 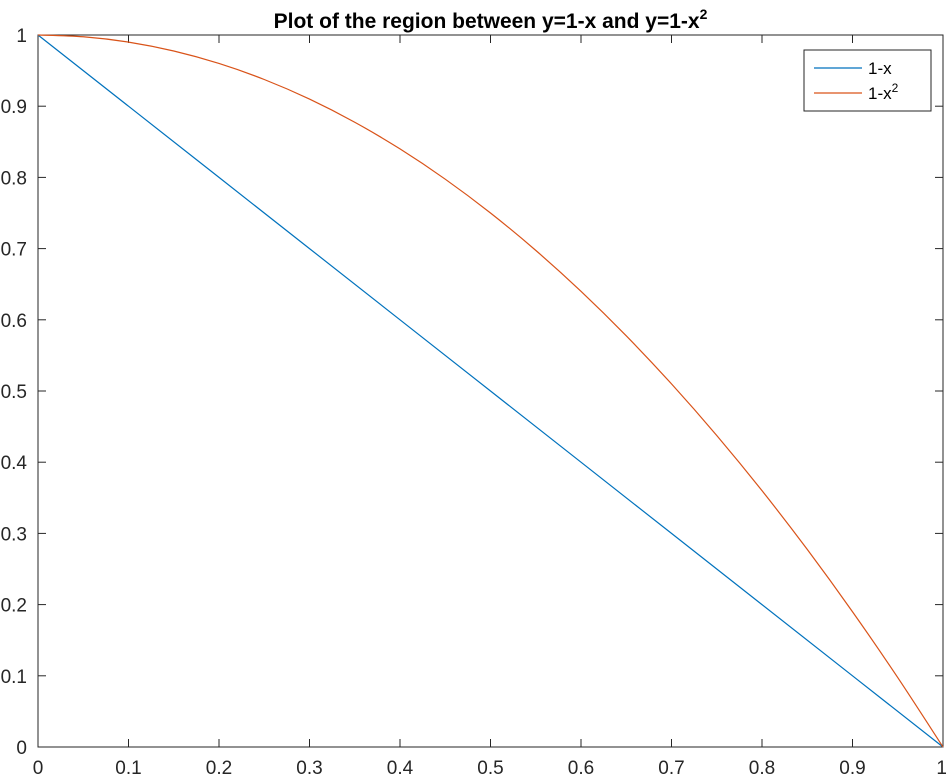 What do you see at coordinates (14, 178) in the screenshot?
I see `y-tick-label: 0.8` at bounding box center [14, 178].